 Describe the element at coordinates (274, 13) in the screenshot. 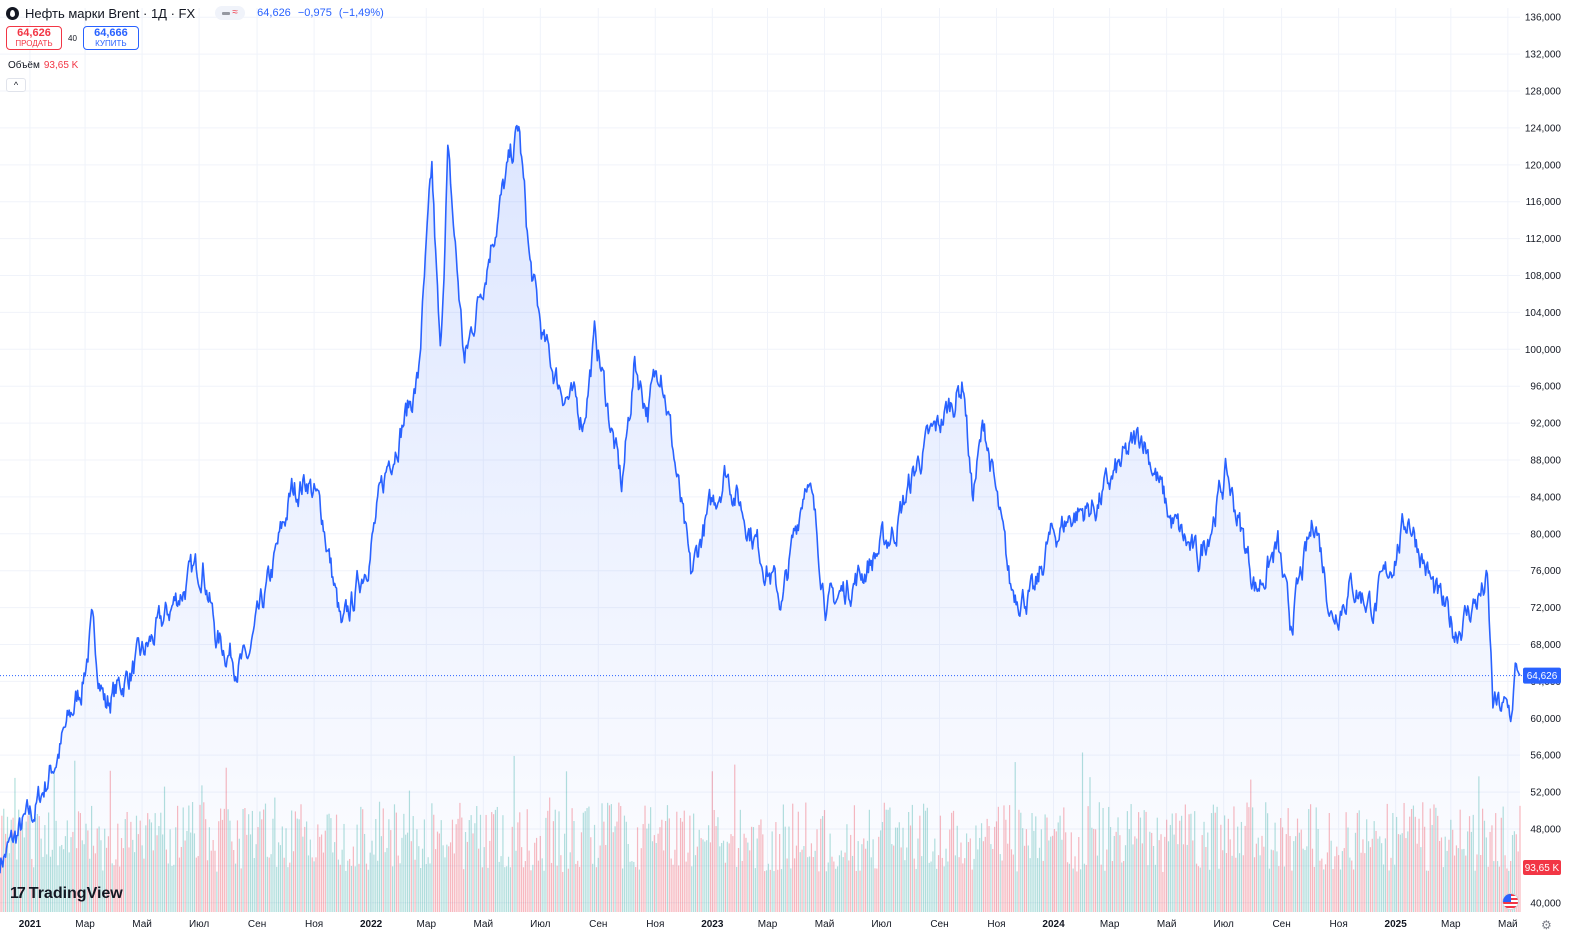

I see `last-price: 64,626` at that location.